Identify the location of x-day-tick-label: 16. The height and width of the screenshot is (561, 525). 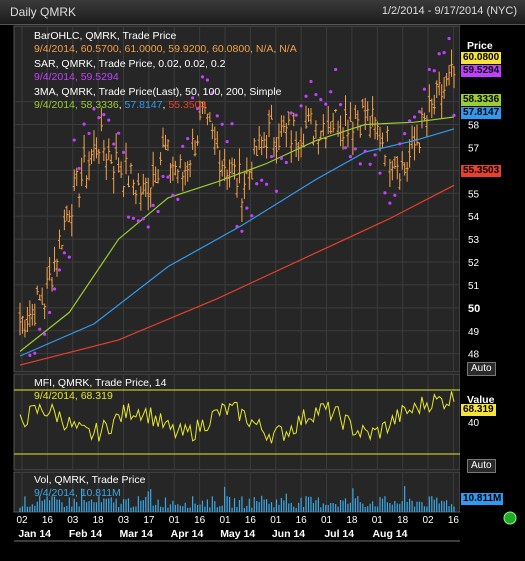
(251, 520).